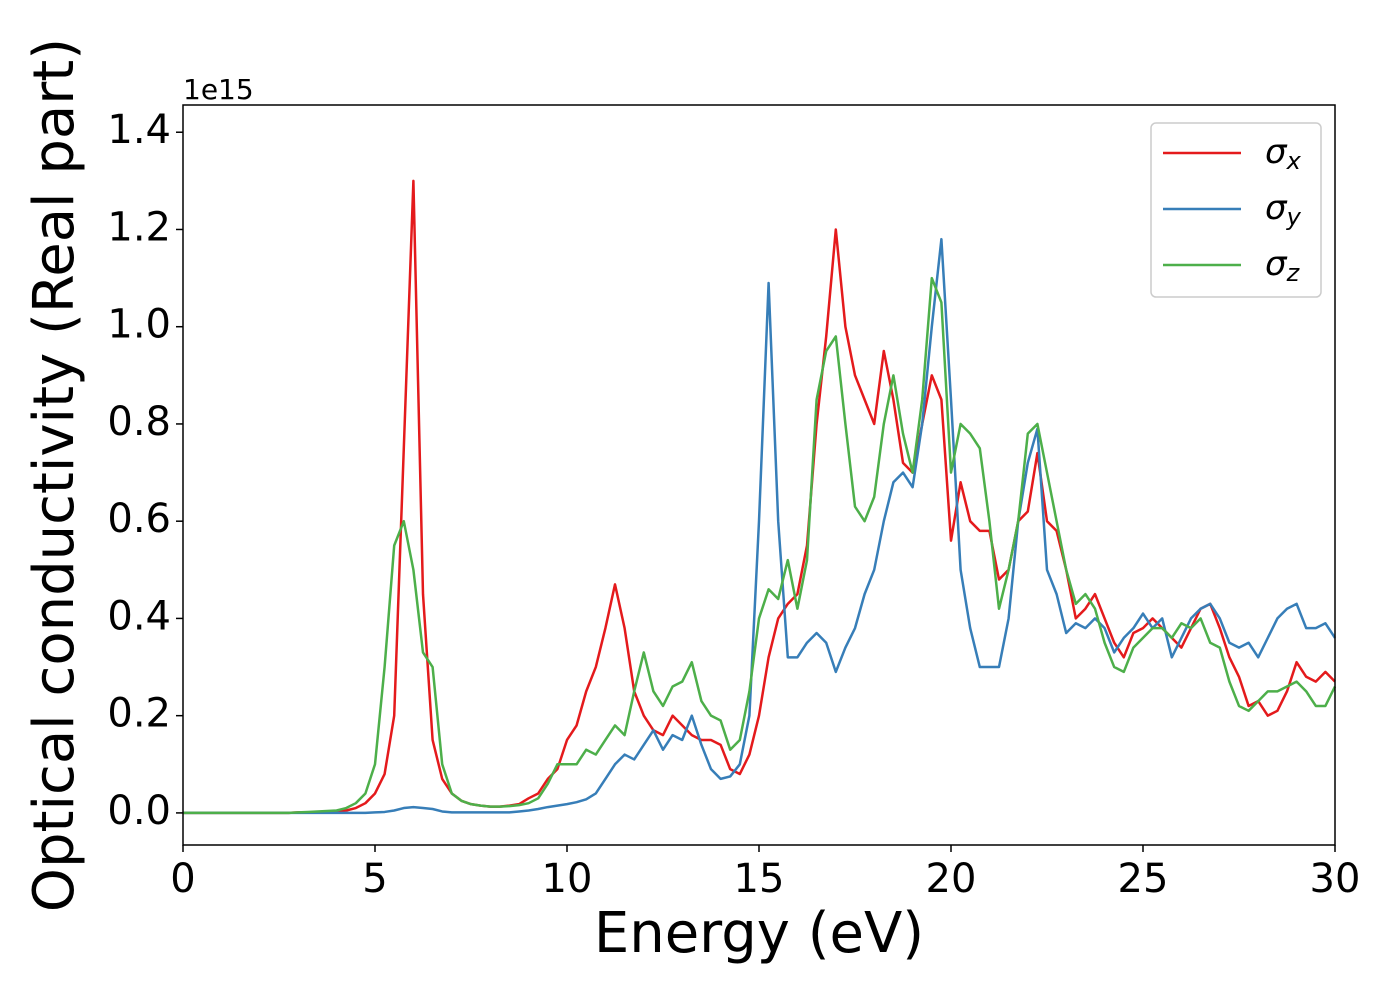  Describe the element at coordinates (1283, 154) in the screenshot. I see `legend-label: σx` at that location.